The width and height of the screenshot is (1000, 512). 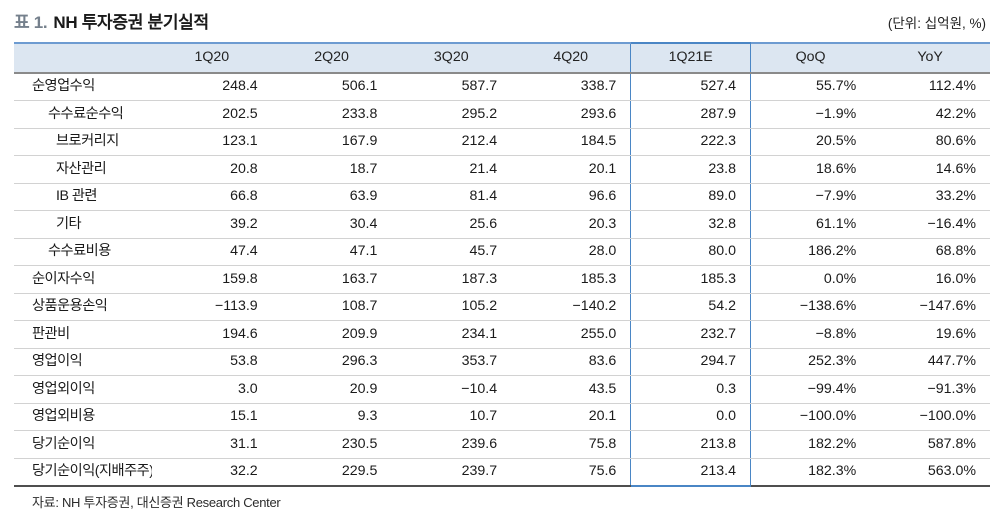 What do you see at coordinates (212, 197) in the screenshot?
I see `table-cell: 66.8` at bounding box center [212, 197].